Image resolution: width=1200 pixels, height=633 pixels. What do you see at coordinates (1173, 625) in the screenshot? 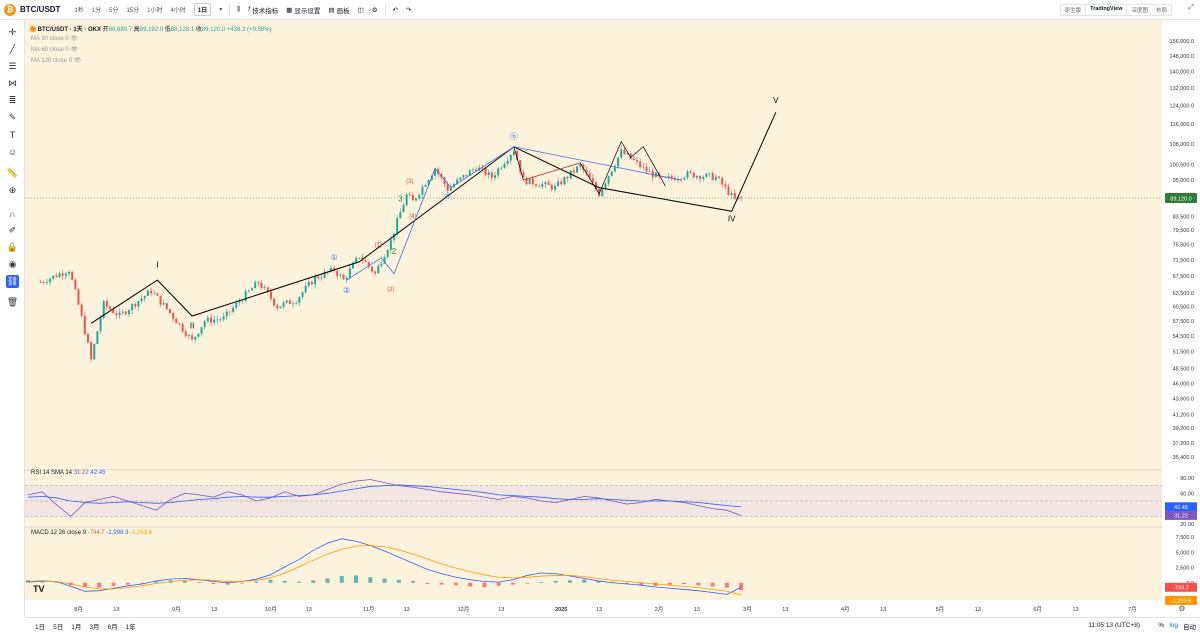
I see `log-toggle: log` at bounding box center [1173, 625].